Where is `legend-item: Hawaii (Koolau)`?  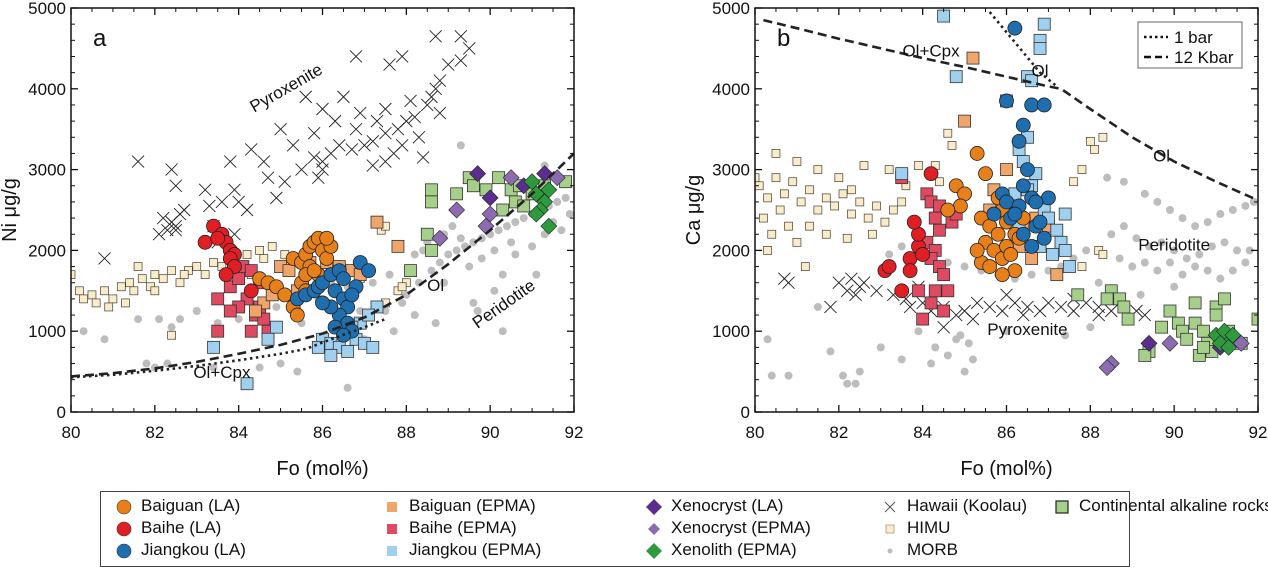
legend-item: Hawaii (Koolau) is located at coordinates (954, 506).